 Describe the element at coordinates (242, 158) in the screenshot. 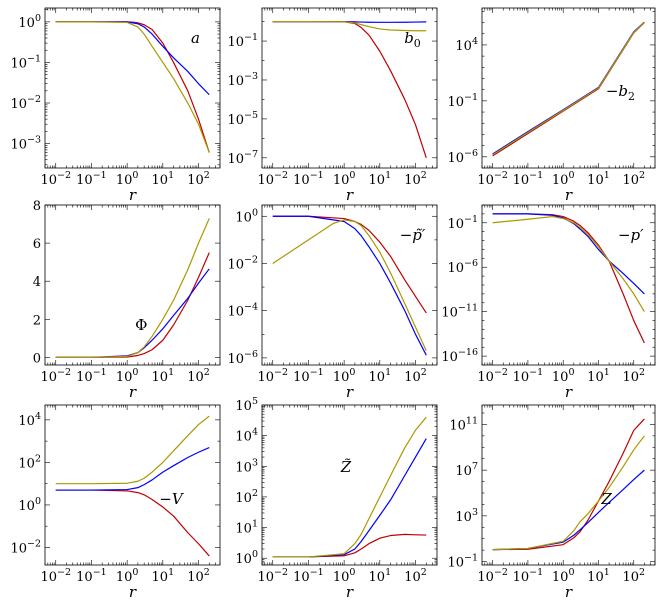

I see `y-tick-label: 10⁻⁷` at that location.